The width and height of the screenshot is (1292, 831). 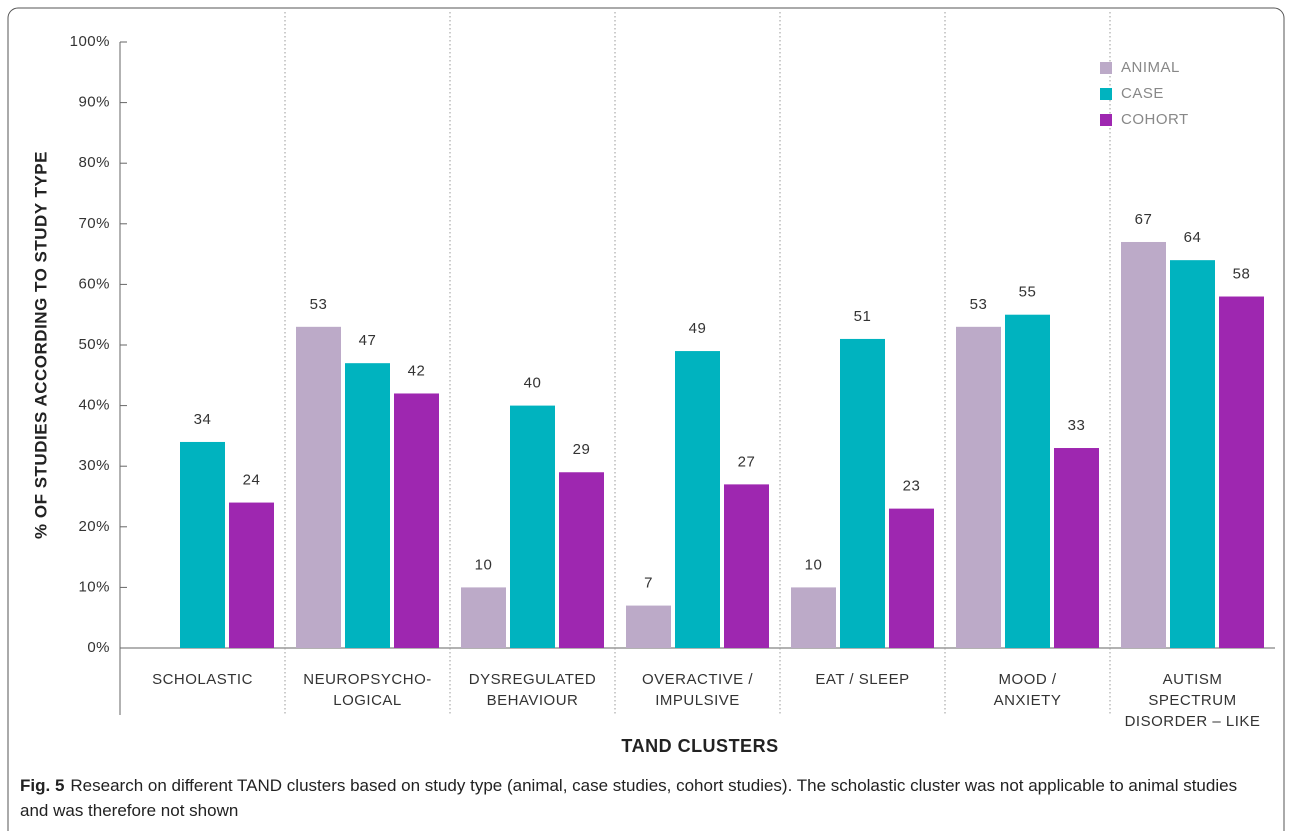 I want to click on legend-label: CASE, so click(x=1142, y=93).